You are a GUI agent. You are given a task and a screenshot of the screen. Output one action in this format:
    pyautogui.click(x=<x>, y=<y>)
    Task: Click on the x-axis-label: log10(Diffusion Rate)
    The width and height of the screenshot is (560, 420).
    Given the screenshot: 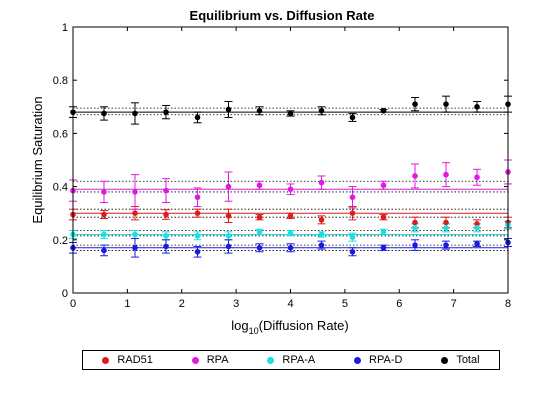 What is the action you would take?
    pyautogui.click(x=289, y=327)
    